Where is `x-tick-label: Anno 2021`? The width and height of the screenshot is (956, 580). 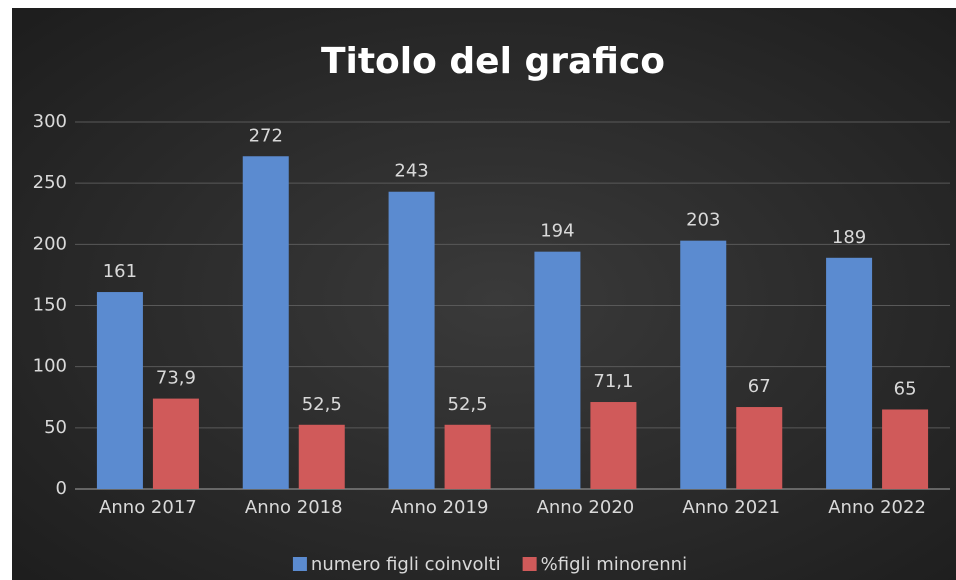
x-tick-label: Anno 2021 is located at coordinates (731, 507).